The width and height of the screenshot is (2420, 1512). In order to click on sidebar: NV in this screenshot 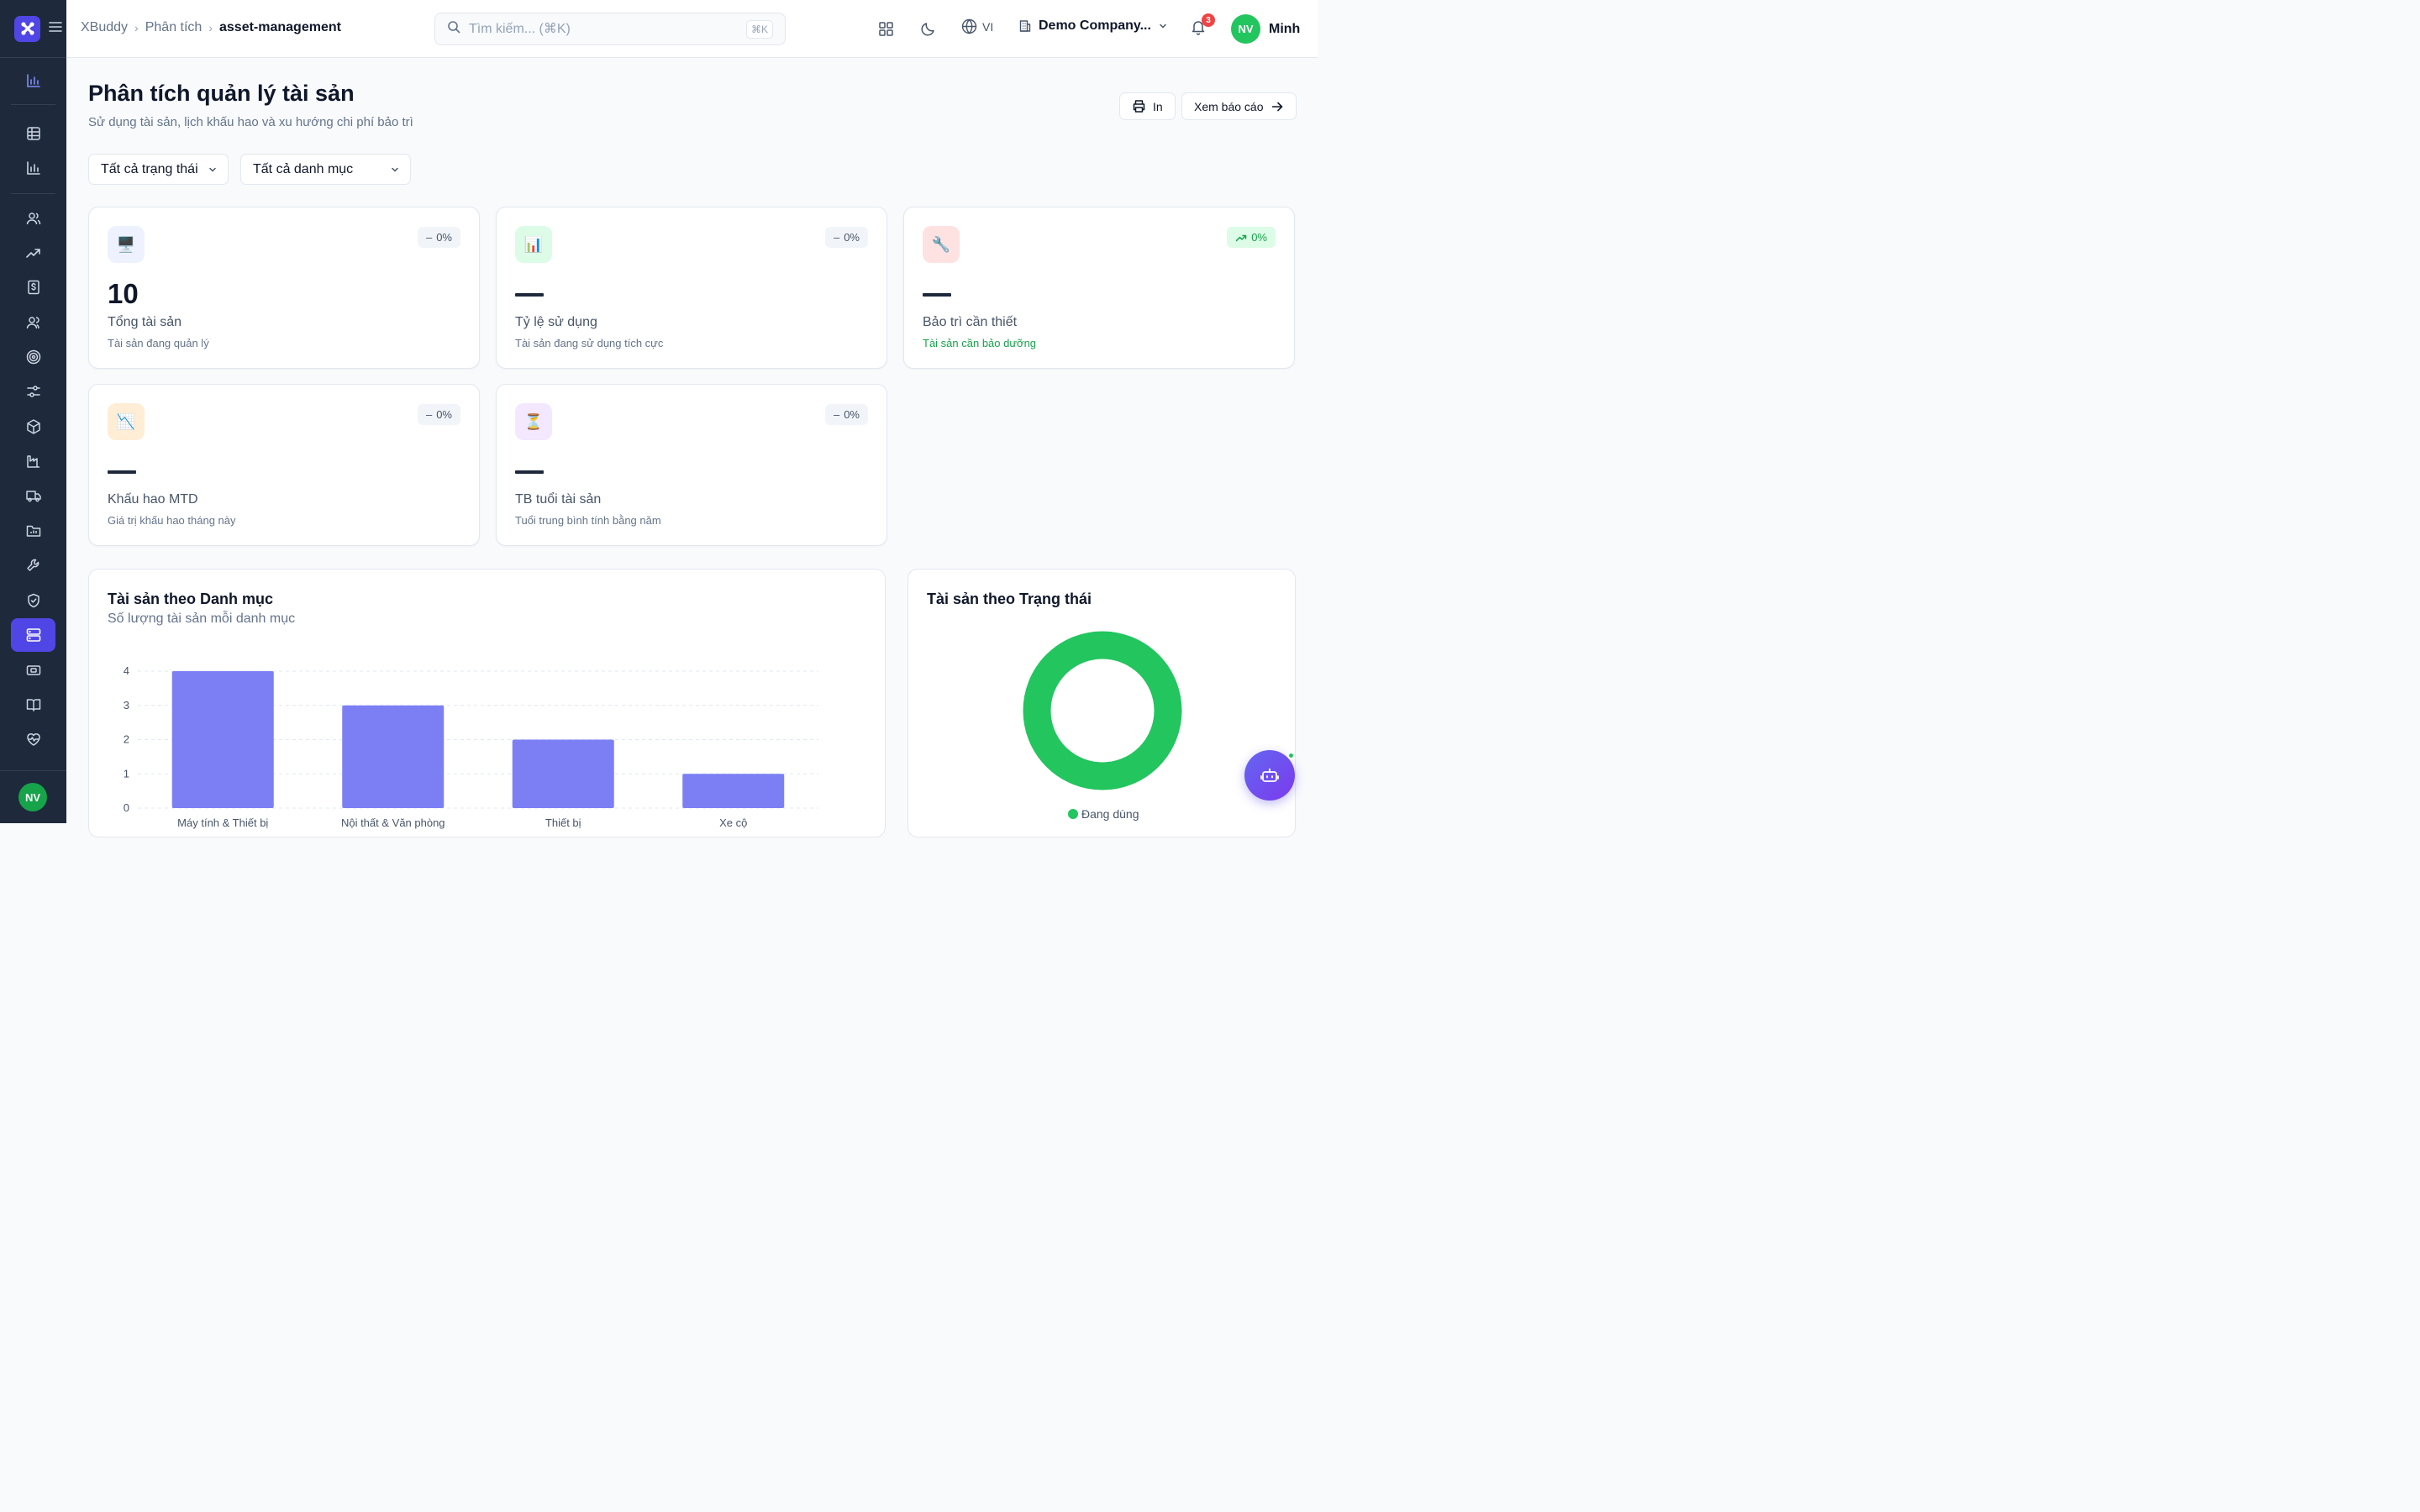, I will do `click(33, 411)`.